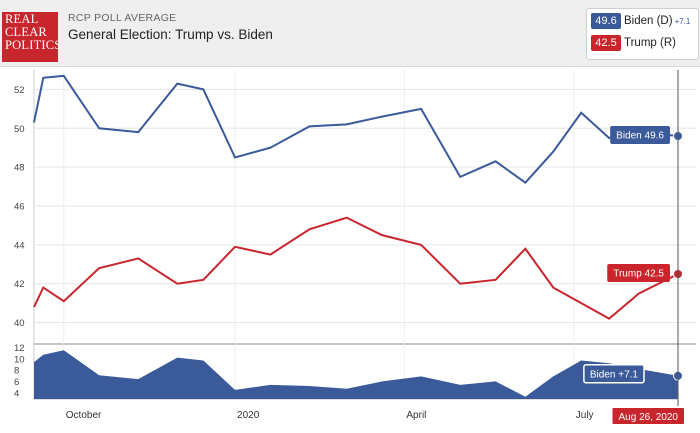  I want to click on legend-trump: 42.5 Trump (R), so click(633, 44).